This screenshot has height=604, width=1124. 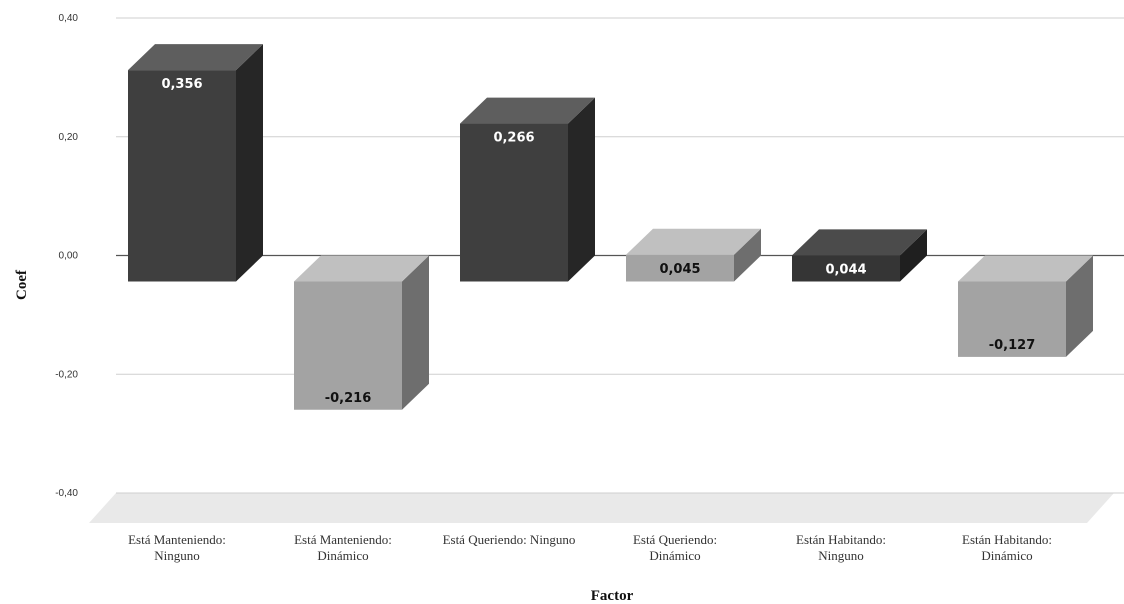 What do you see at coordinates (69, 256) in the screenshot?
I see `y-tick-label: 0,00` at bounding box center [69, 256].